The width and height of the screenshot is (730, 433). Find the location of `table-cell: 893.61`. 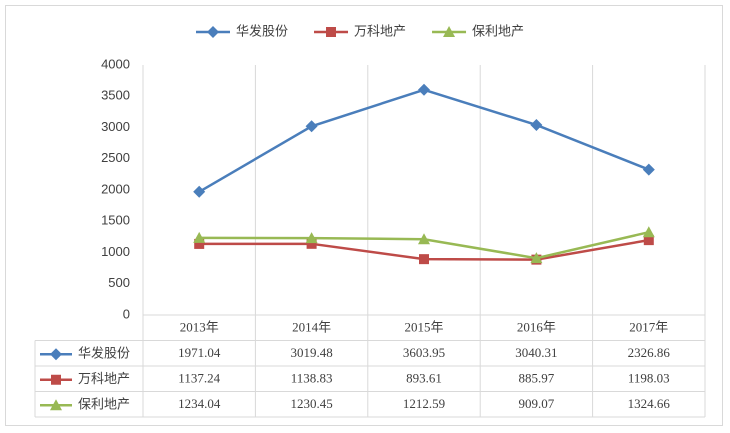

table-cell: 893.61 is located at coordinates (424, 378).